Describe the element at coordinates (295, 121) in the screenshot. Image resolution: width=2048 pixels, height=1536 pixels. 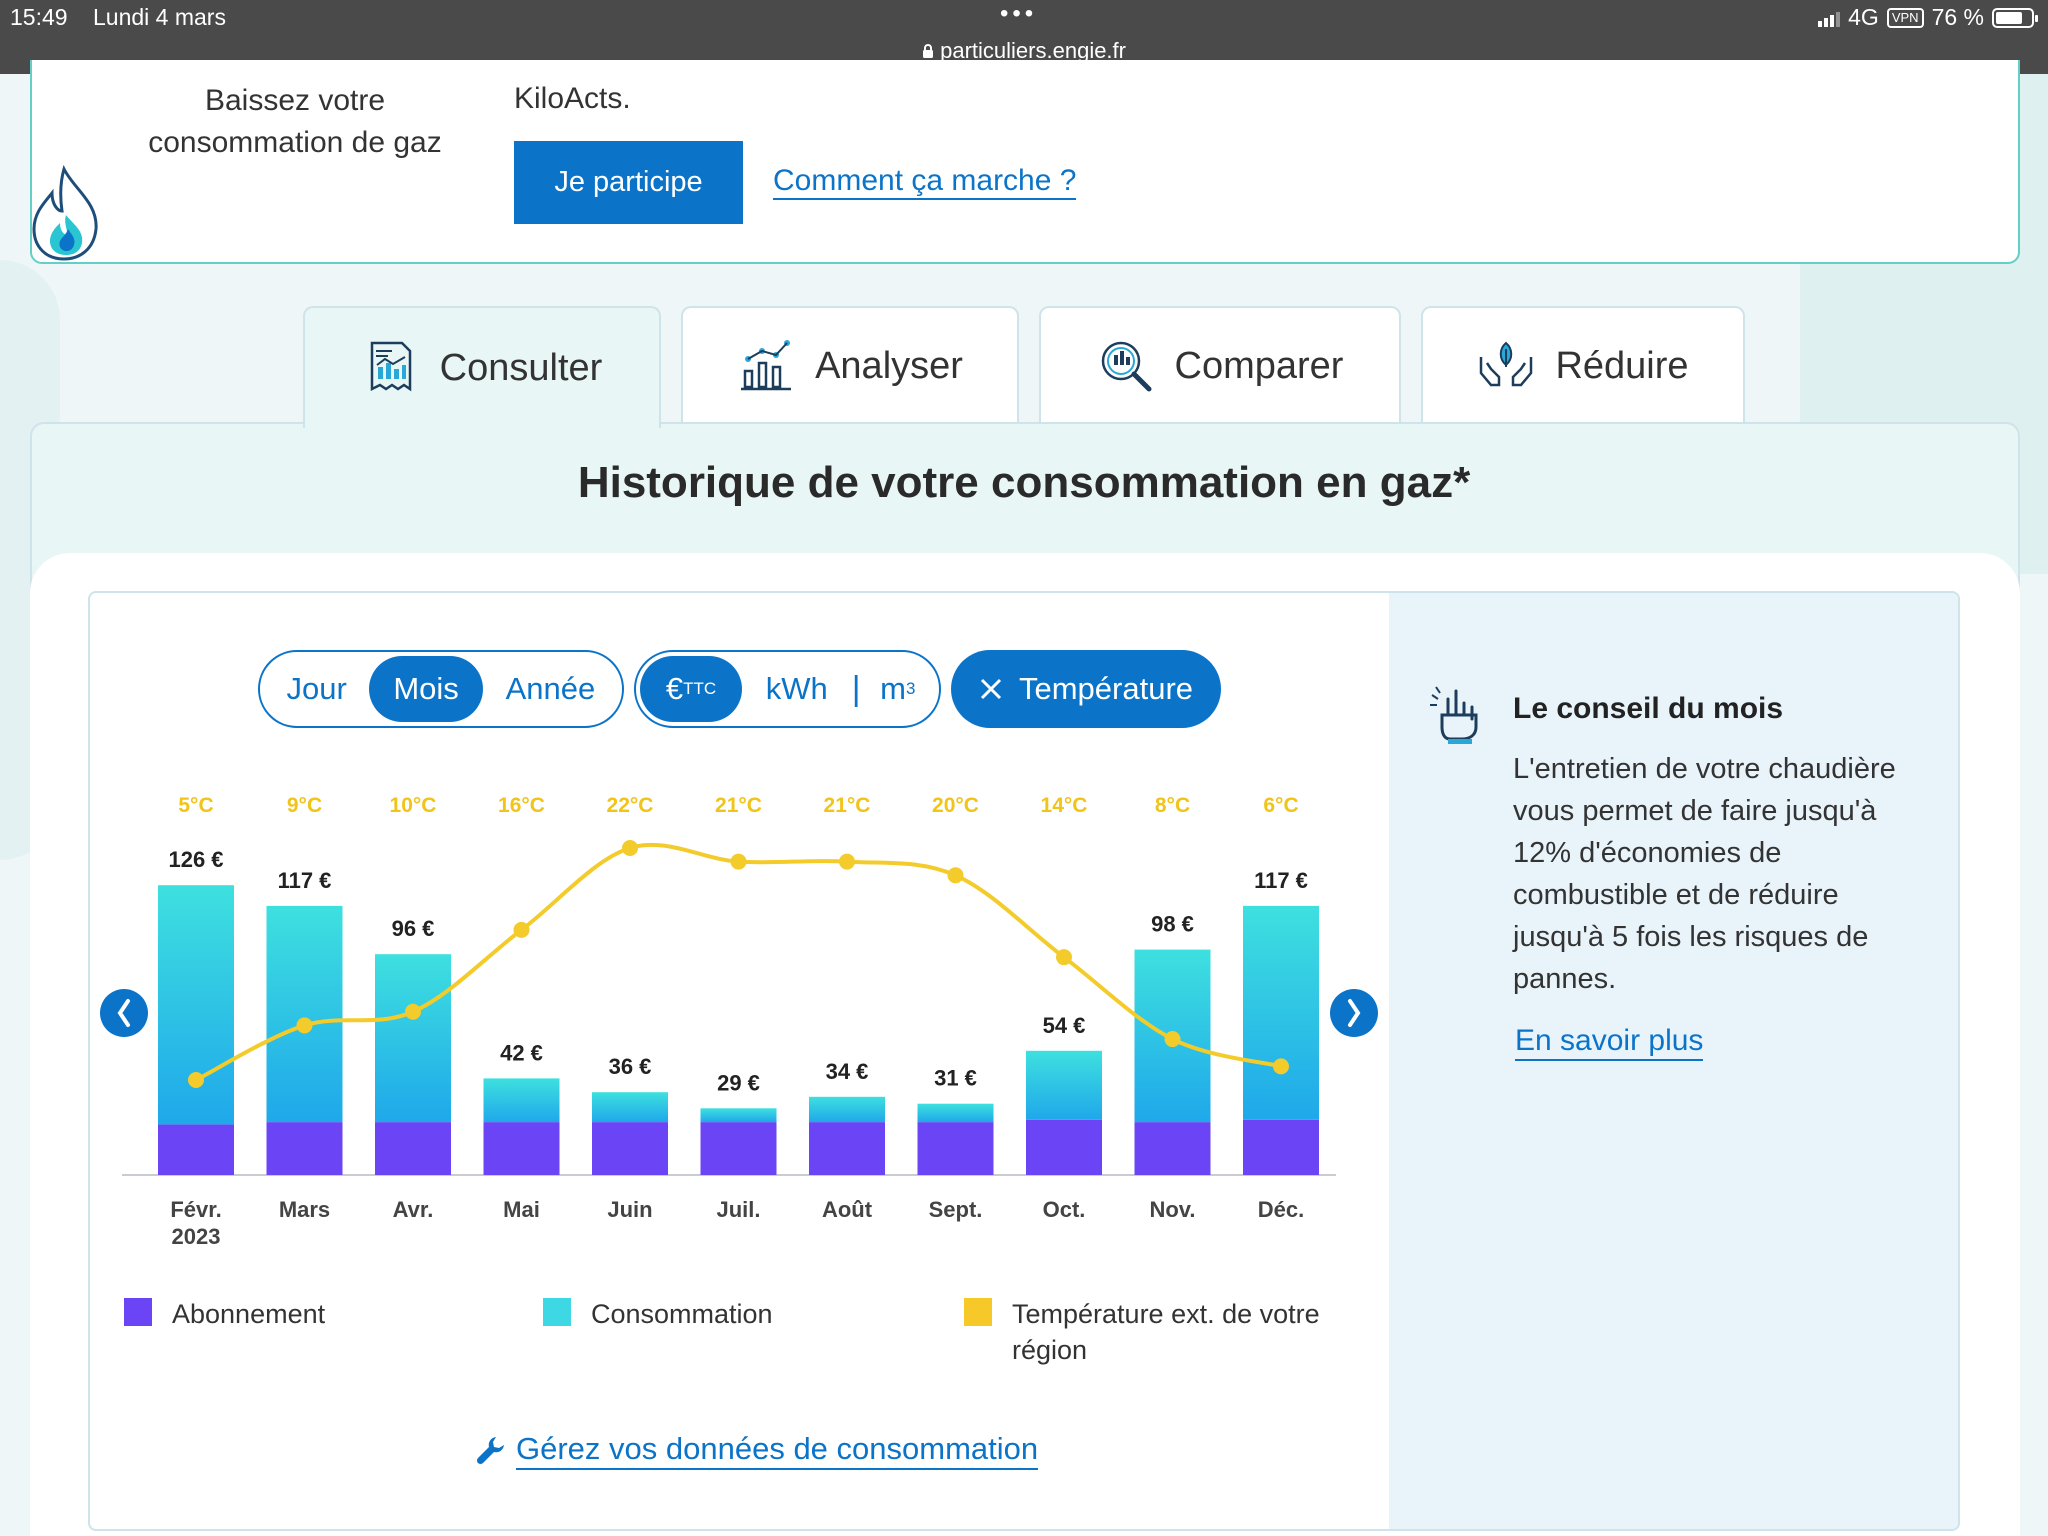
I see `gas-caption: Baissez votre consommation de gaz` at that location.